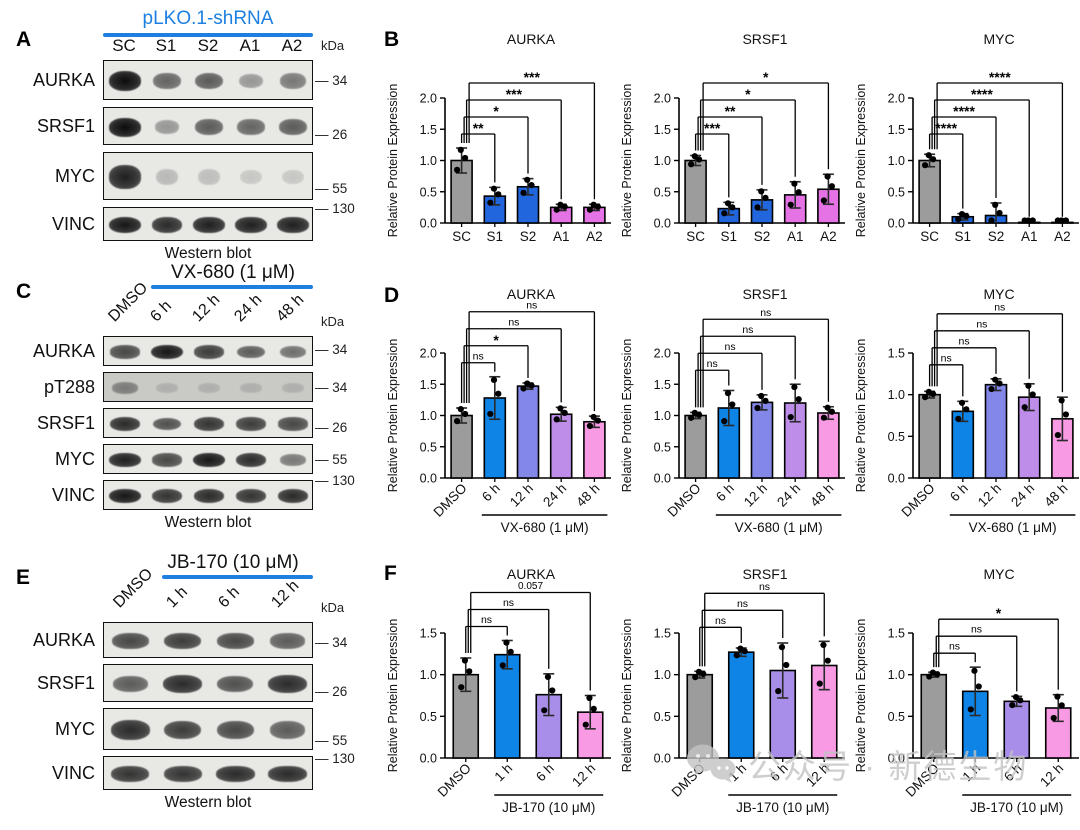  What do you see at coordinates (982, 94) in the screenshot?
I see `sig-label: ****` at bounding box center [982, 94].